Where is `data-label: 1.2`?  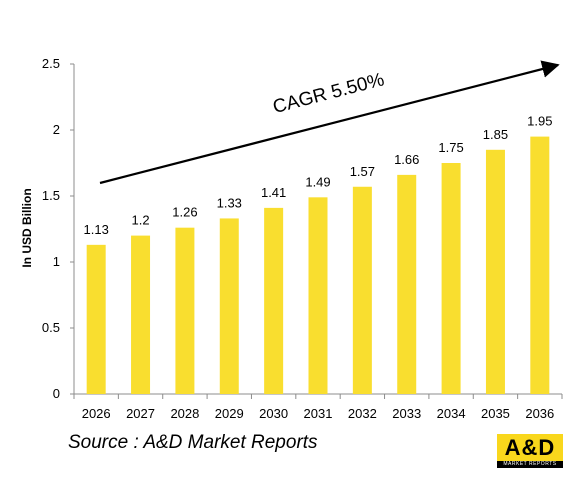 data-label: 1.2 is located at coordinates (141, 220).